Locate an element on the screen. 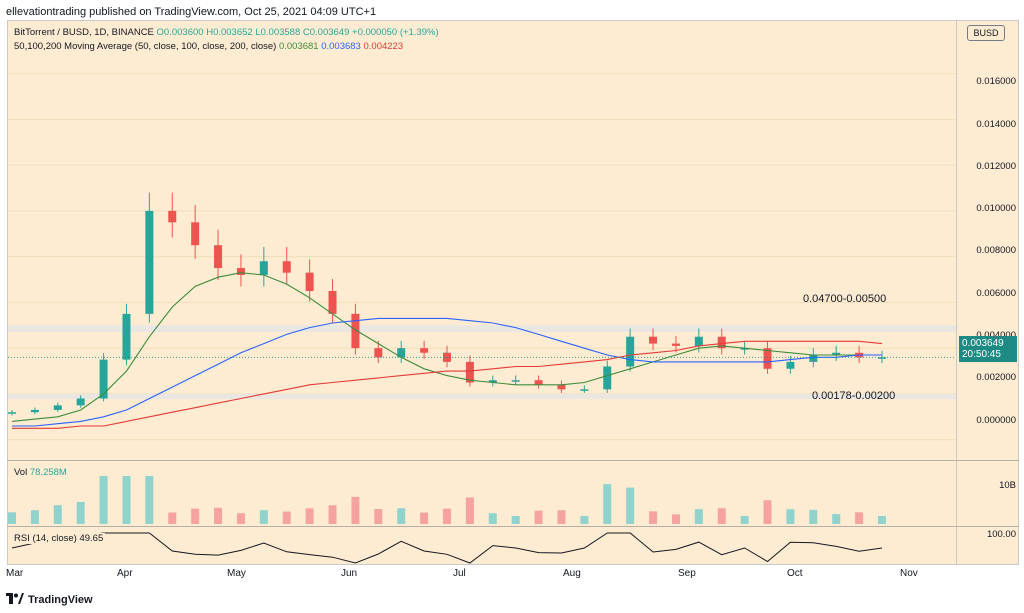 The image size is (1024, 613). last-price-tag: 0.003649 20:50:45 is located at coordinates (988, 349).